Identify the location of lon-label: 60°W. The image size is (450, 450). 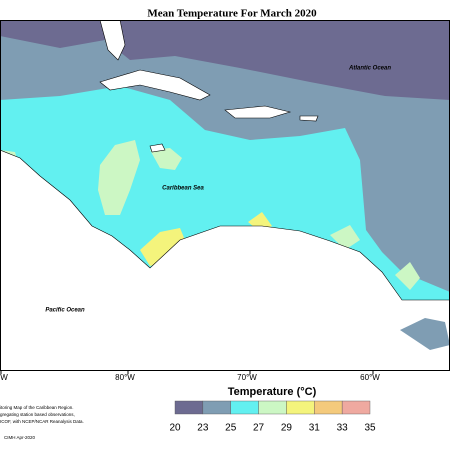
(370, 377).